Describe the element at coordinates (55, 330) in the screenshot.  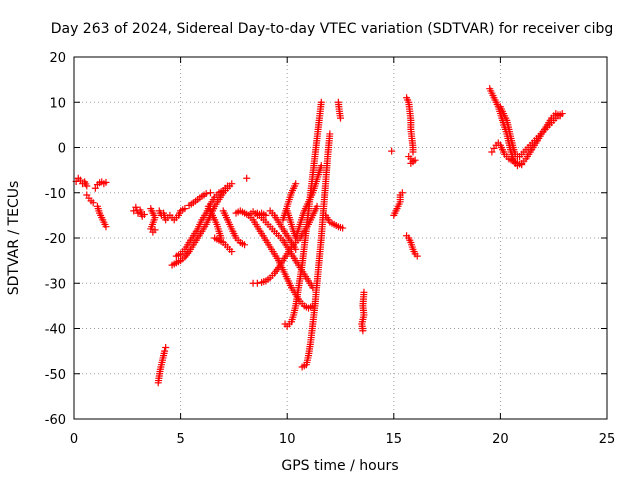
I see `y-tick-label: -40` at that location.